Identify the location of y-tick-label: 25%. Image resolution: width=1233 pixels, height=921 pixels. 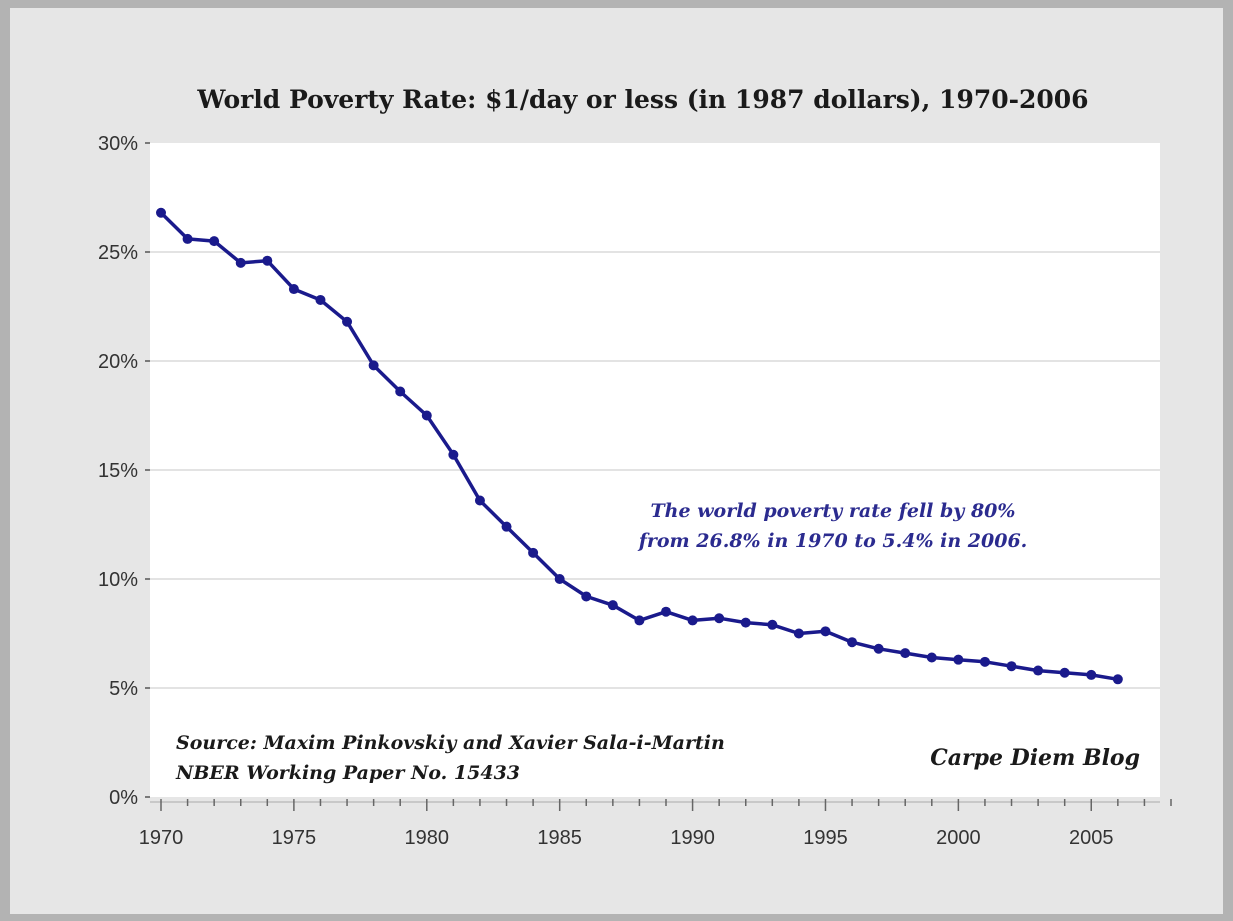
(118, 253).